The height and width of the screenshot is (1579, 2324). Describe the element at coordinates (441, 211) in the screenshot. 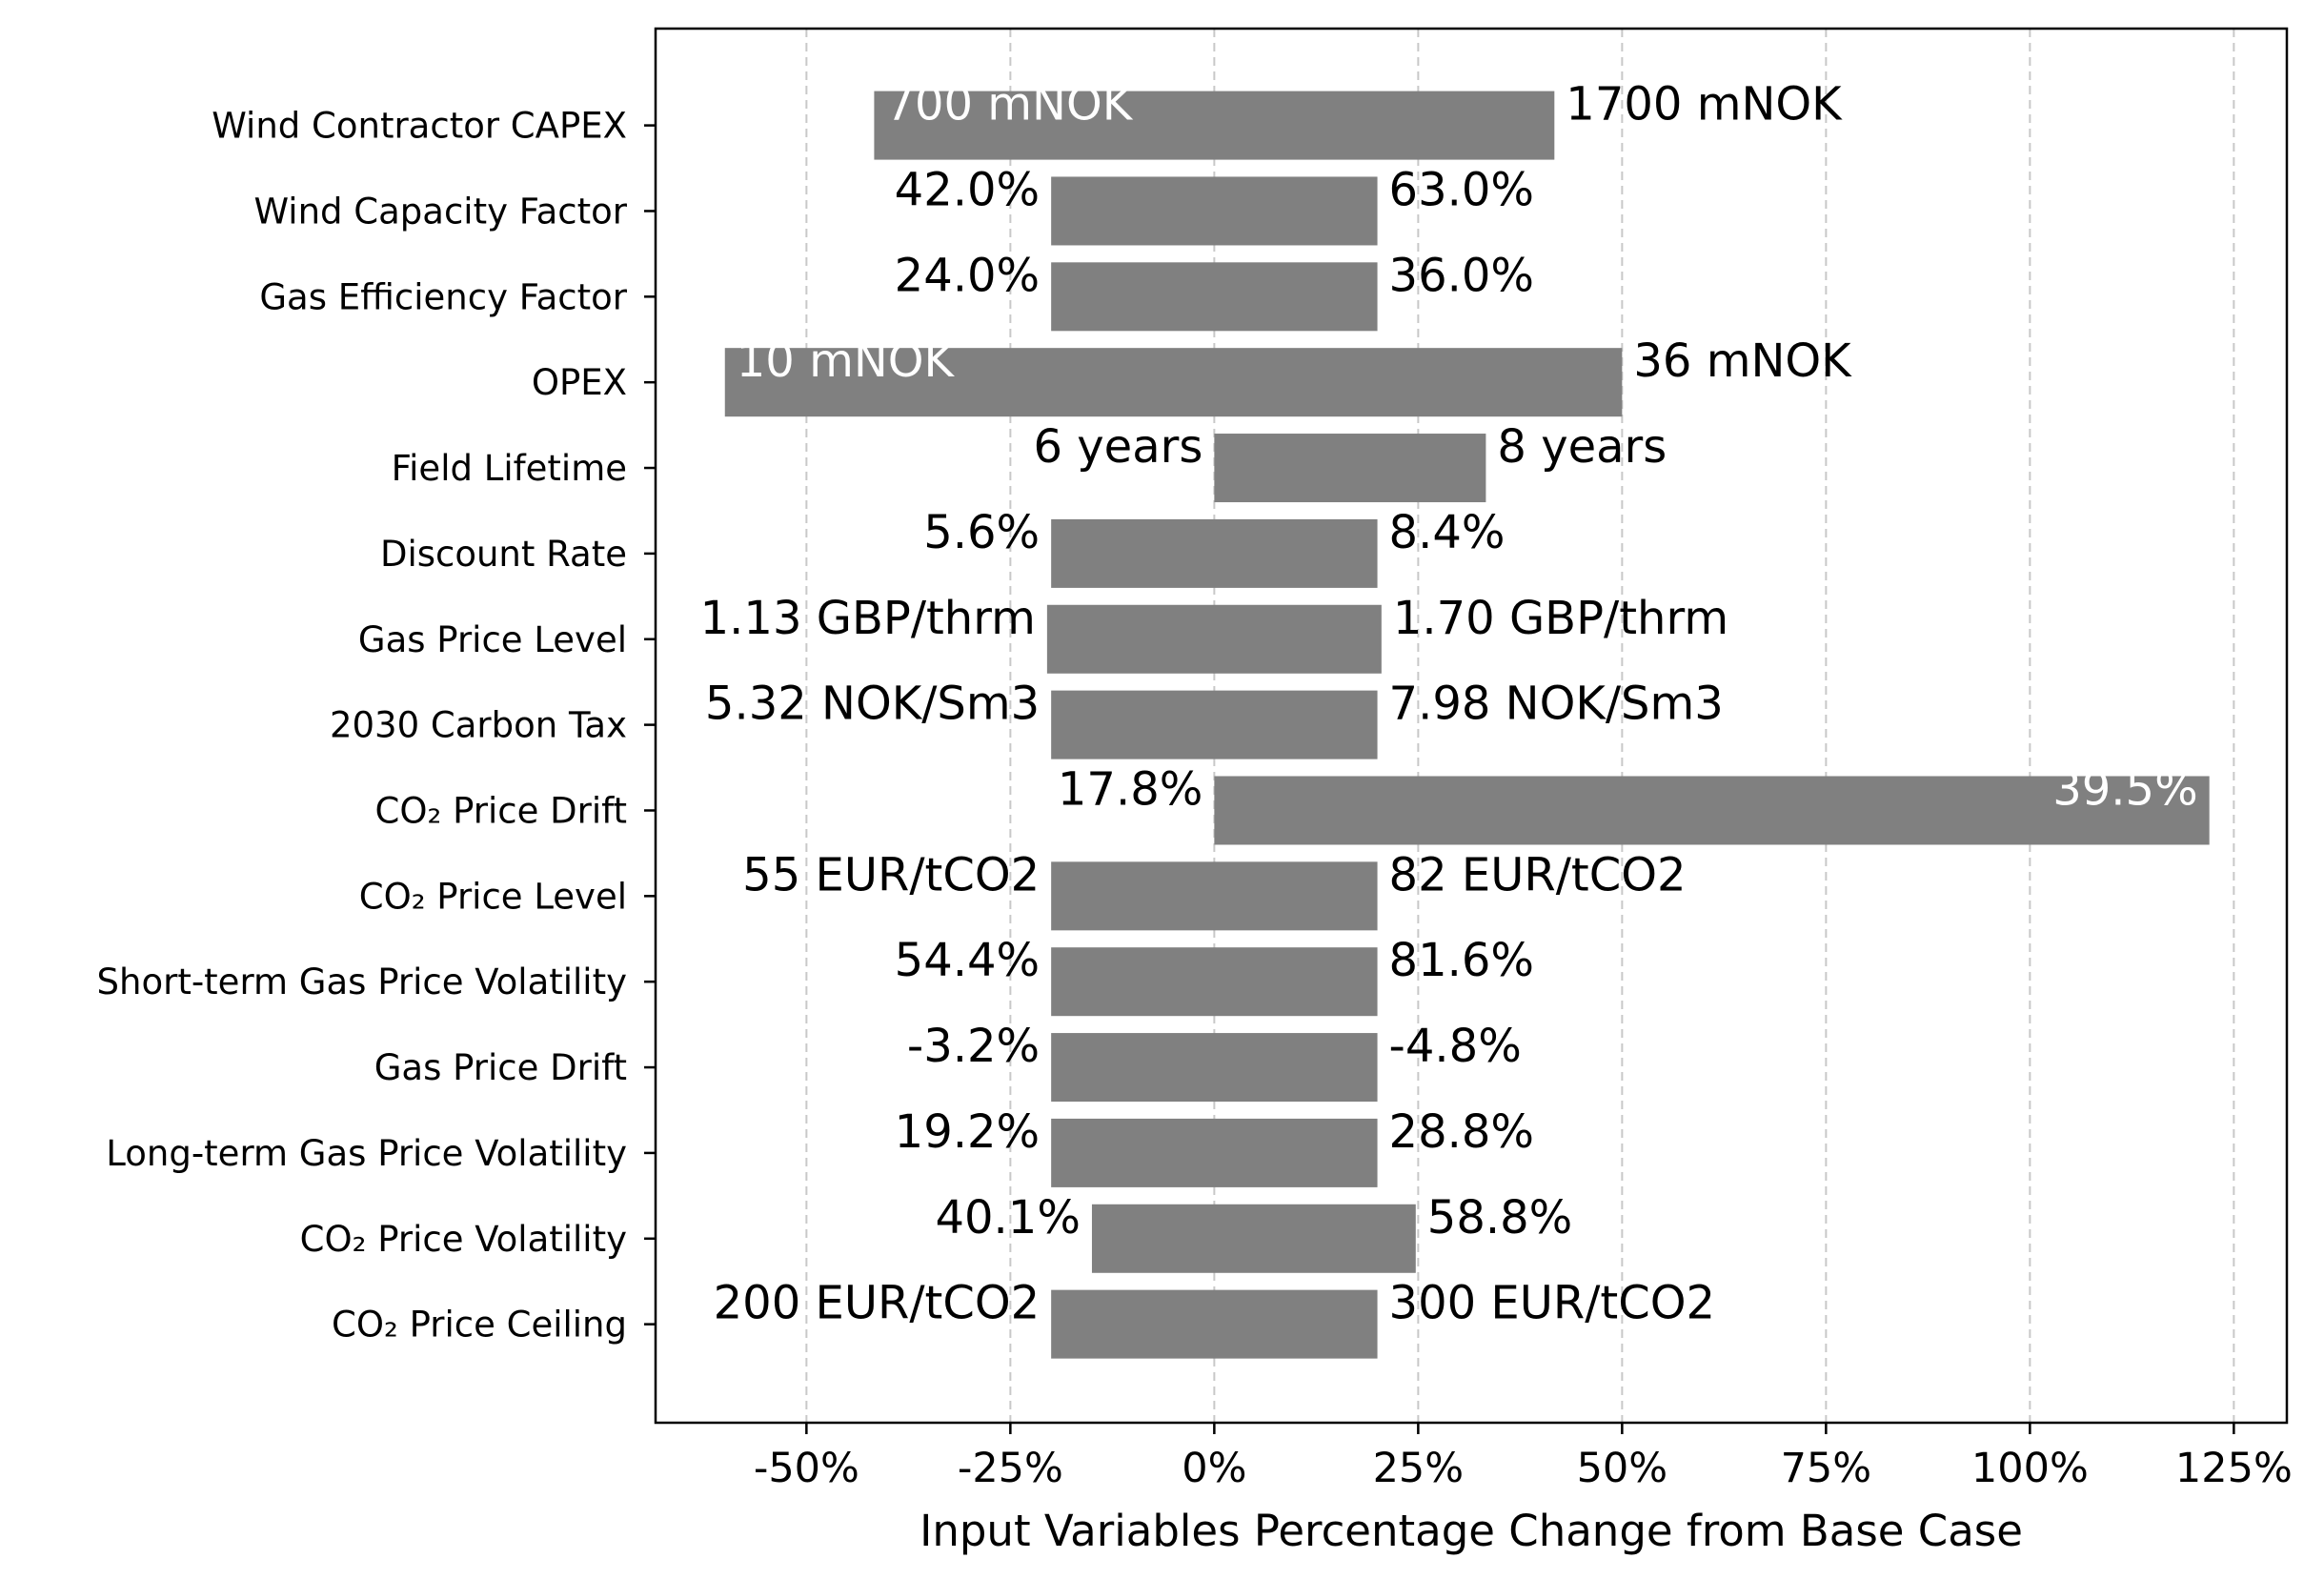

I see `y-tick-label: Wind Capacity Factor` at that location.